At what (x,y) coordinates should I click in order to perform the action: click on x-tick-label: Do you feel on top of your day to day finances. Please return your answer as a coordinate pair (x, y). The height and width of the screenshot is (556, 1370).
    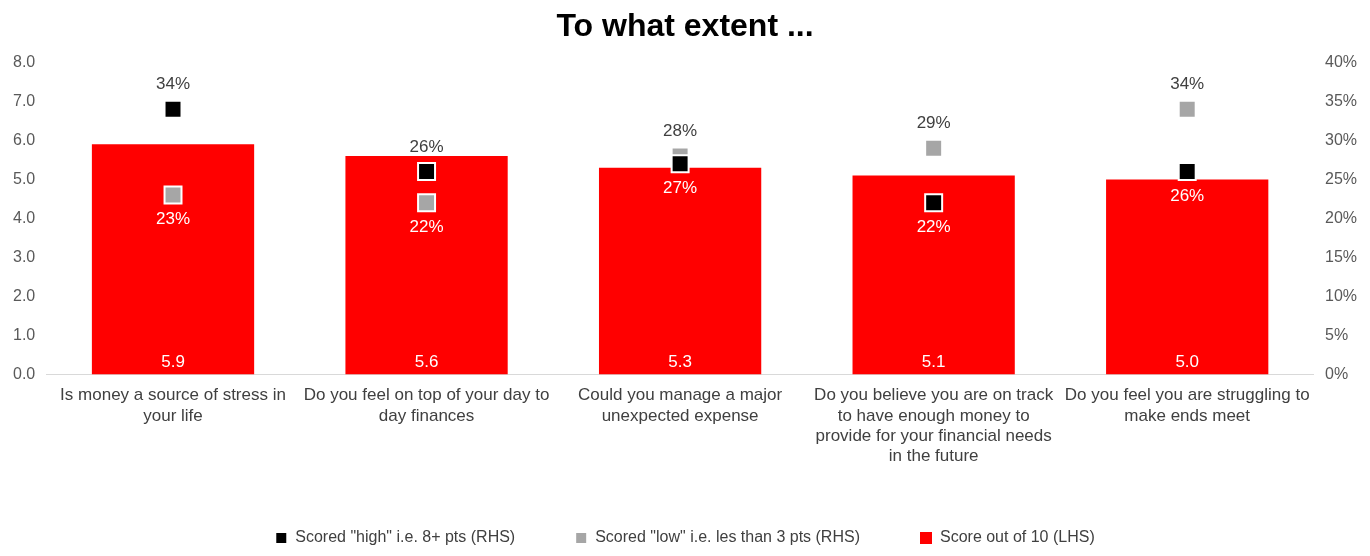
    Looking at the image, I should click on (426, 405).